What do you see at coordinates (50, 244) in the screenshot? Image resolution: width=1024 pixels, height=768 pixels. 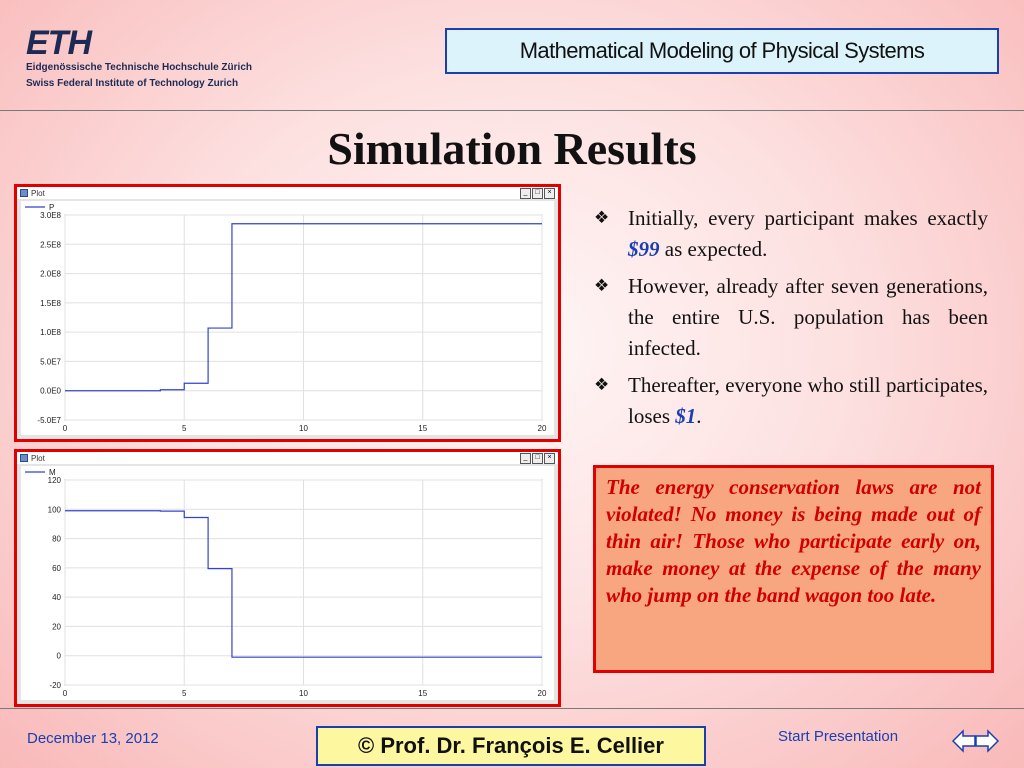 I see `y-tick-label: 2.5E8` at bounding box center [50, 244].